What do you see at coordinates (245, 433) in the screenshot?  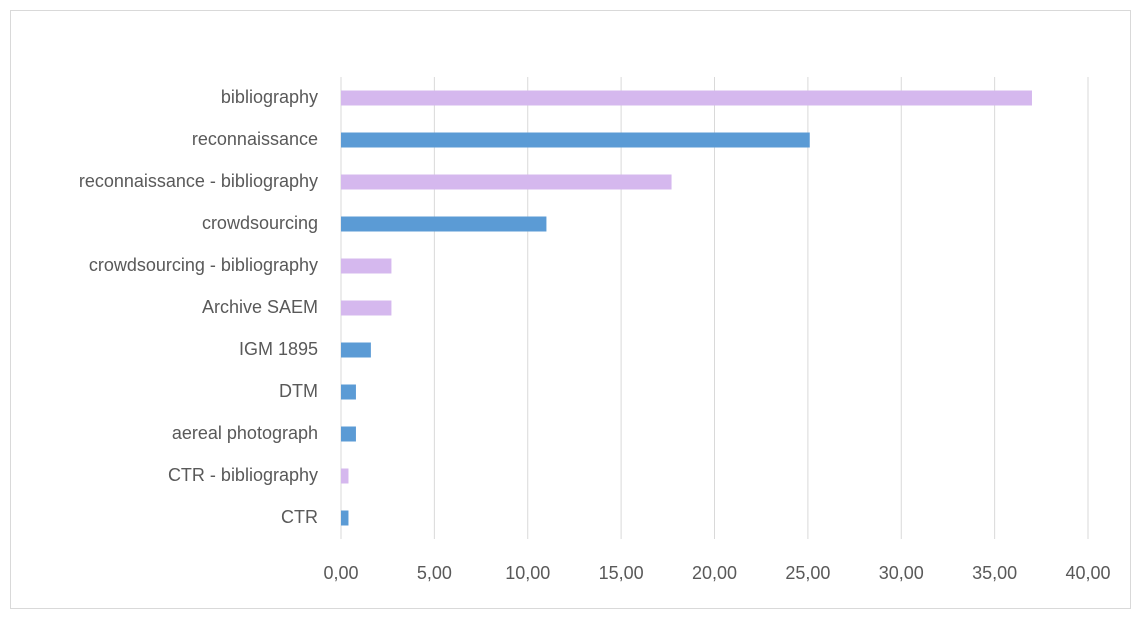 I see `y-tick-label: aereal photograph` at bounding box center [245, 433].